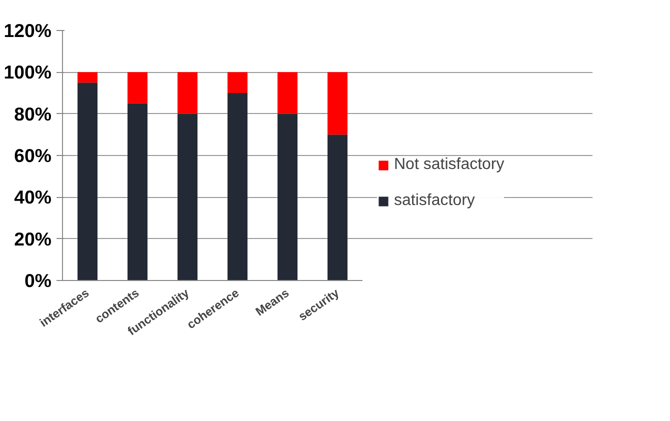 The width and height of the screenshot is (670, 421). What do you see at coordinates (33, 155) in the screenshot?
I see `y-tick-label: 60%` at bounding box center [33, 155].